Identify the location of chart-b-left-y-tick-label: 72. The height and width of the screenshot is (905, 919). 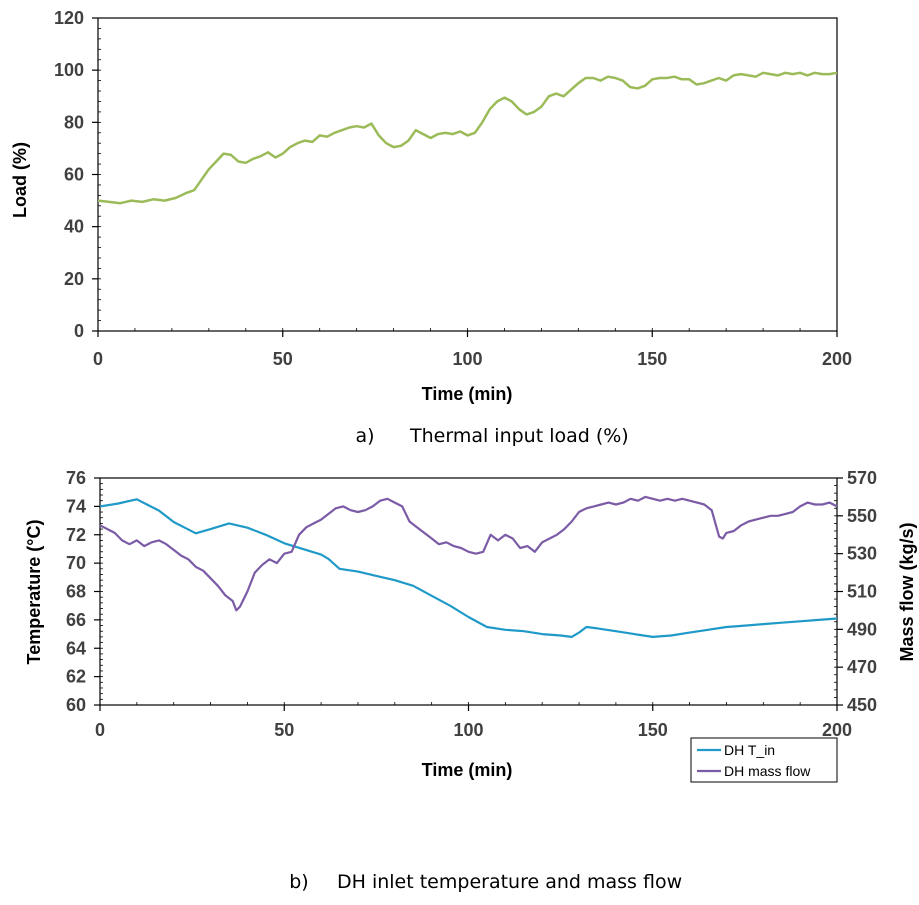
(76, 535).